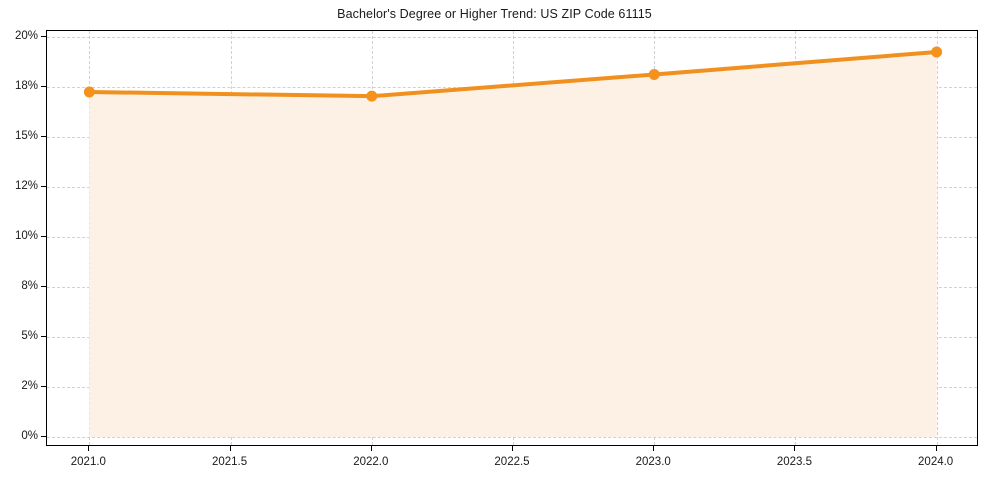  Describe the element at coordinates (229, 462) in the screenshot. I see `x-axis-tick-label: 2021.5` at that location.